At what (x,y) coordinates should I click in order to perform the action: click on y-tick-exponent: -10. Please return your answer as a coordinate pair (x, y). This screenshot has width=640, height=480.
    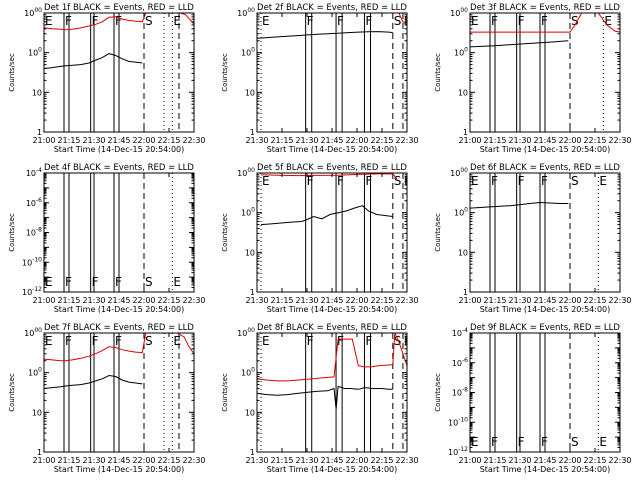
    Looking at the image, I should click on (37, 259).